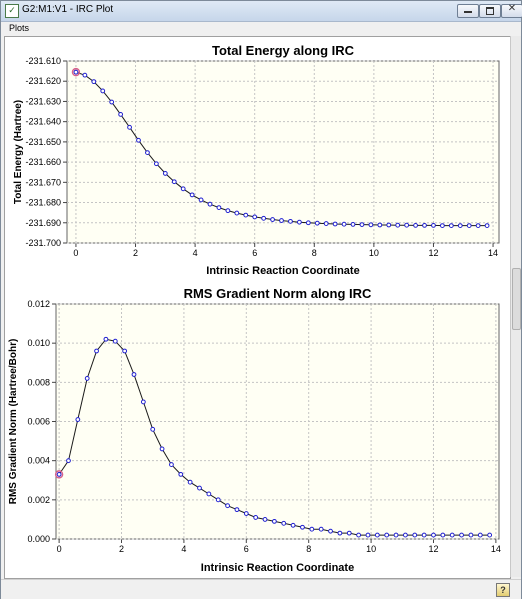 The image size is (522, 599). Describe the element at coordinates (68, 9) in the screenshot. I see `window-title: G2:M1:V1 - IRC Plot` at that location.